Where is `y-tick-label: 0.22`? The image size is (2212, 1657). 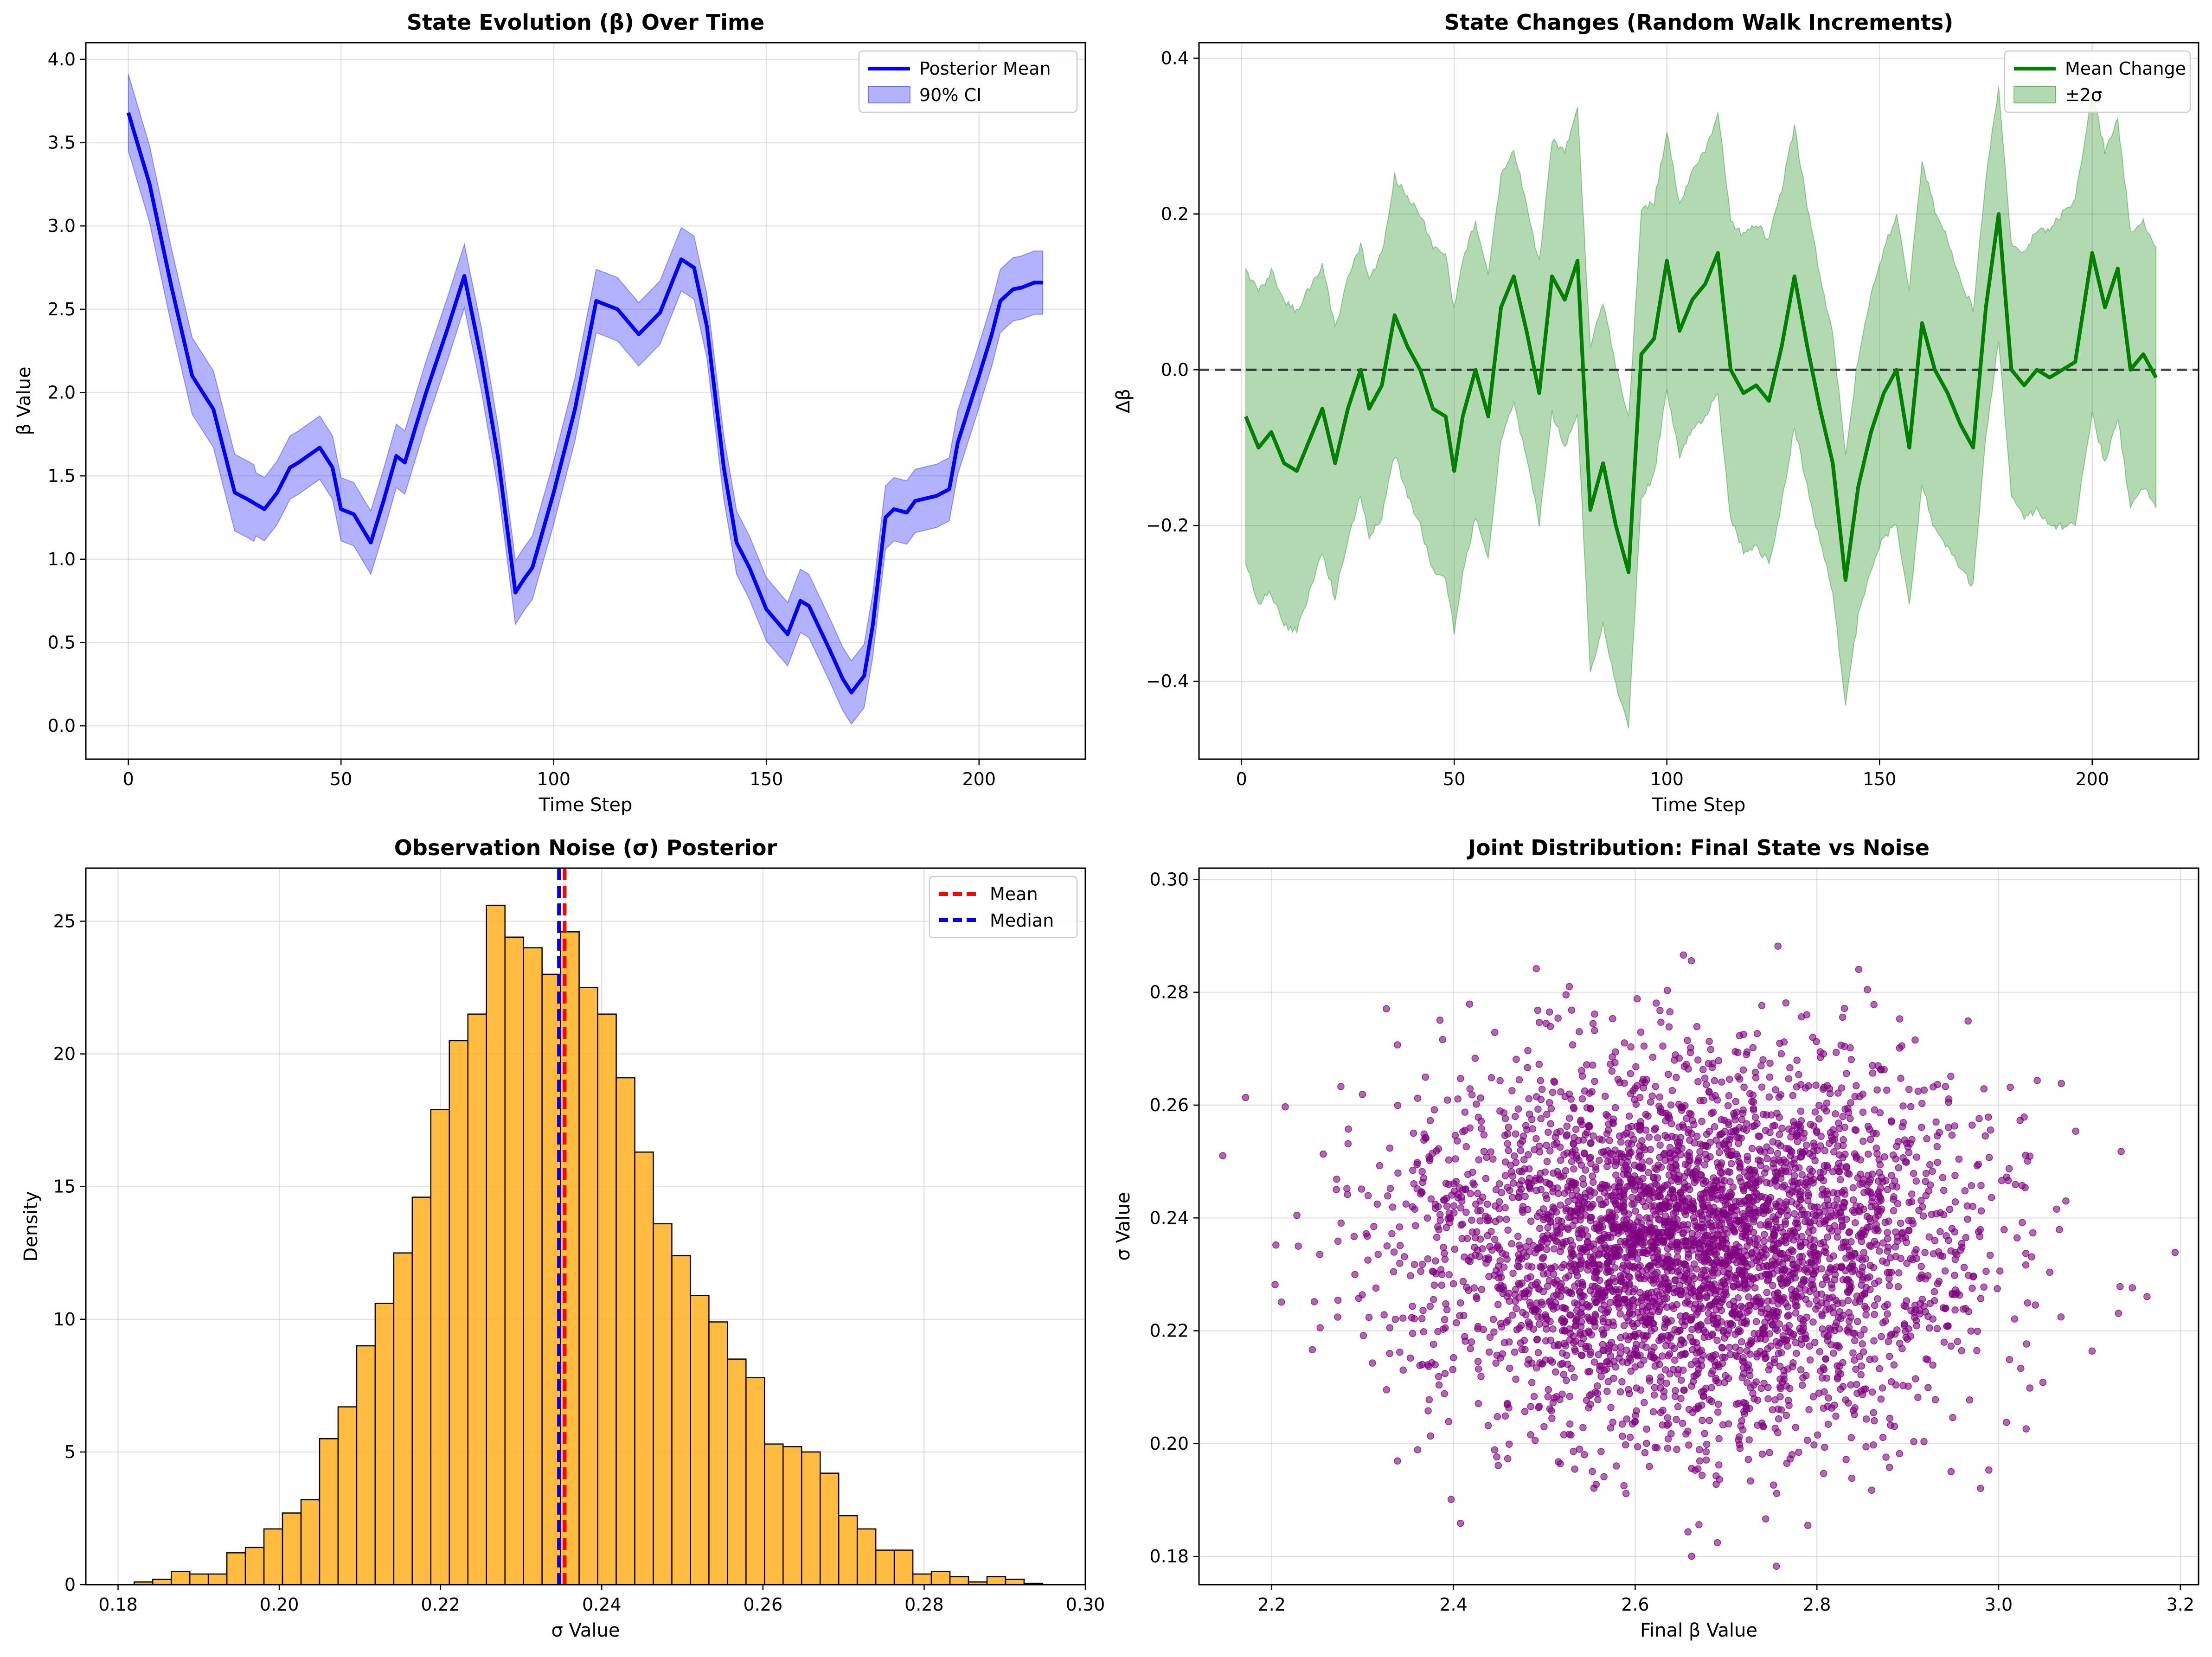 y-tick-label: 0.22 is located at coordinates (1169, 1331).